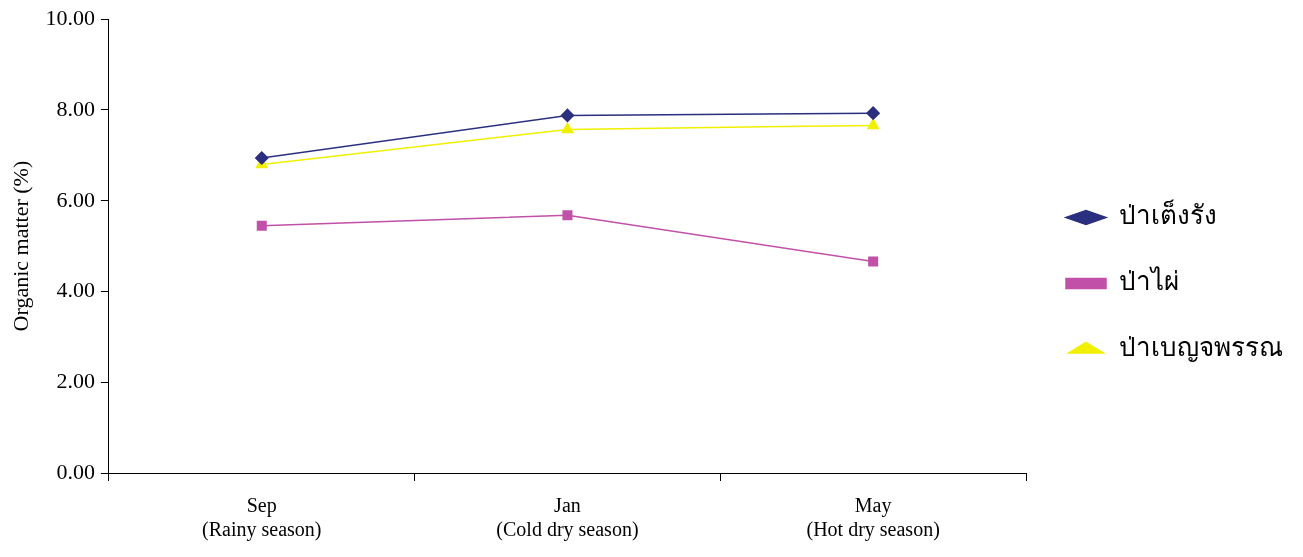 This screenshot has width=1303, height=557. What do you see at coordinates (262, 518) in the screenshot?
I see `x-tick-label: Sep (Rainy season)` at bounding box center [262, 518].